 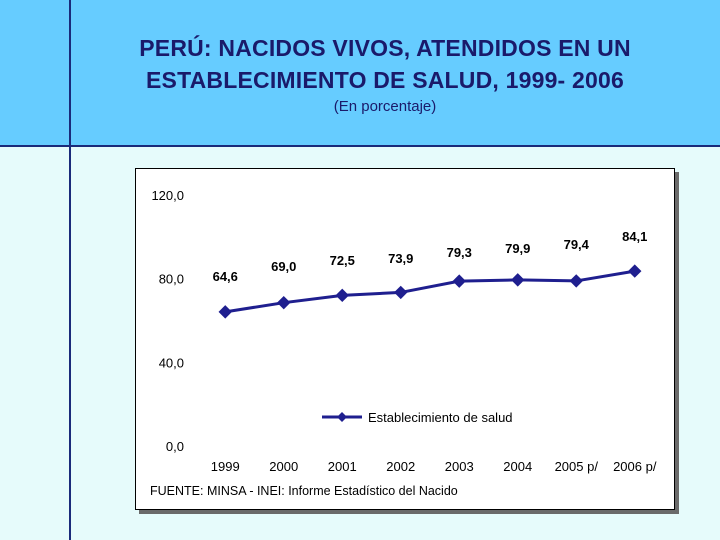 What do you see at coordinates (434, 466) in the screenshot?
I see `x-axis-ticks: 1999 2000 2001 2002 2003 2004 2005 p/2006 p/` at bounding box center [434, 466].